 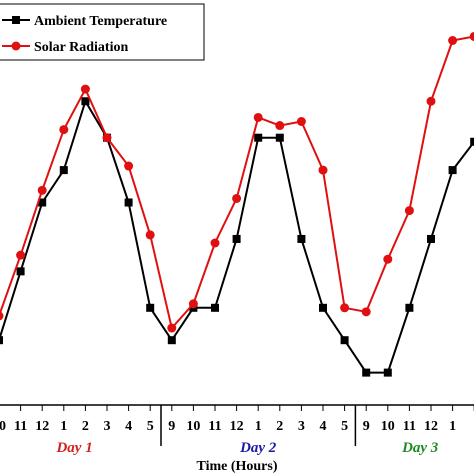 What do you see at coordinates (81, 47) in the screenshot?
I see `legend-label: Solar Radiation` at bounding box center [81, 47].